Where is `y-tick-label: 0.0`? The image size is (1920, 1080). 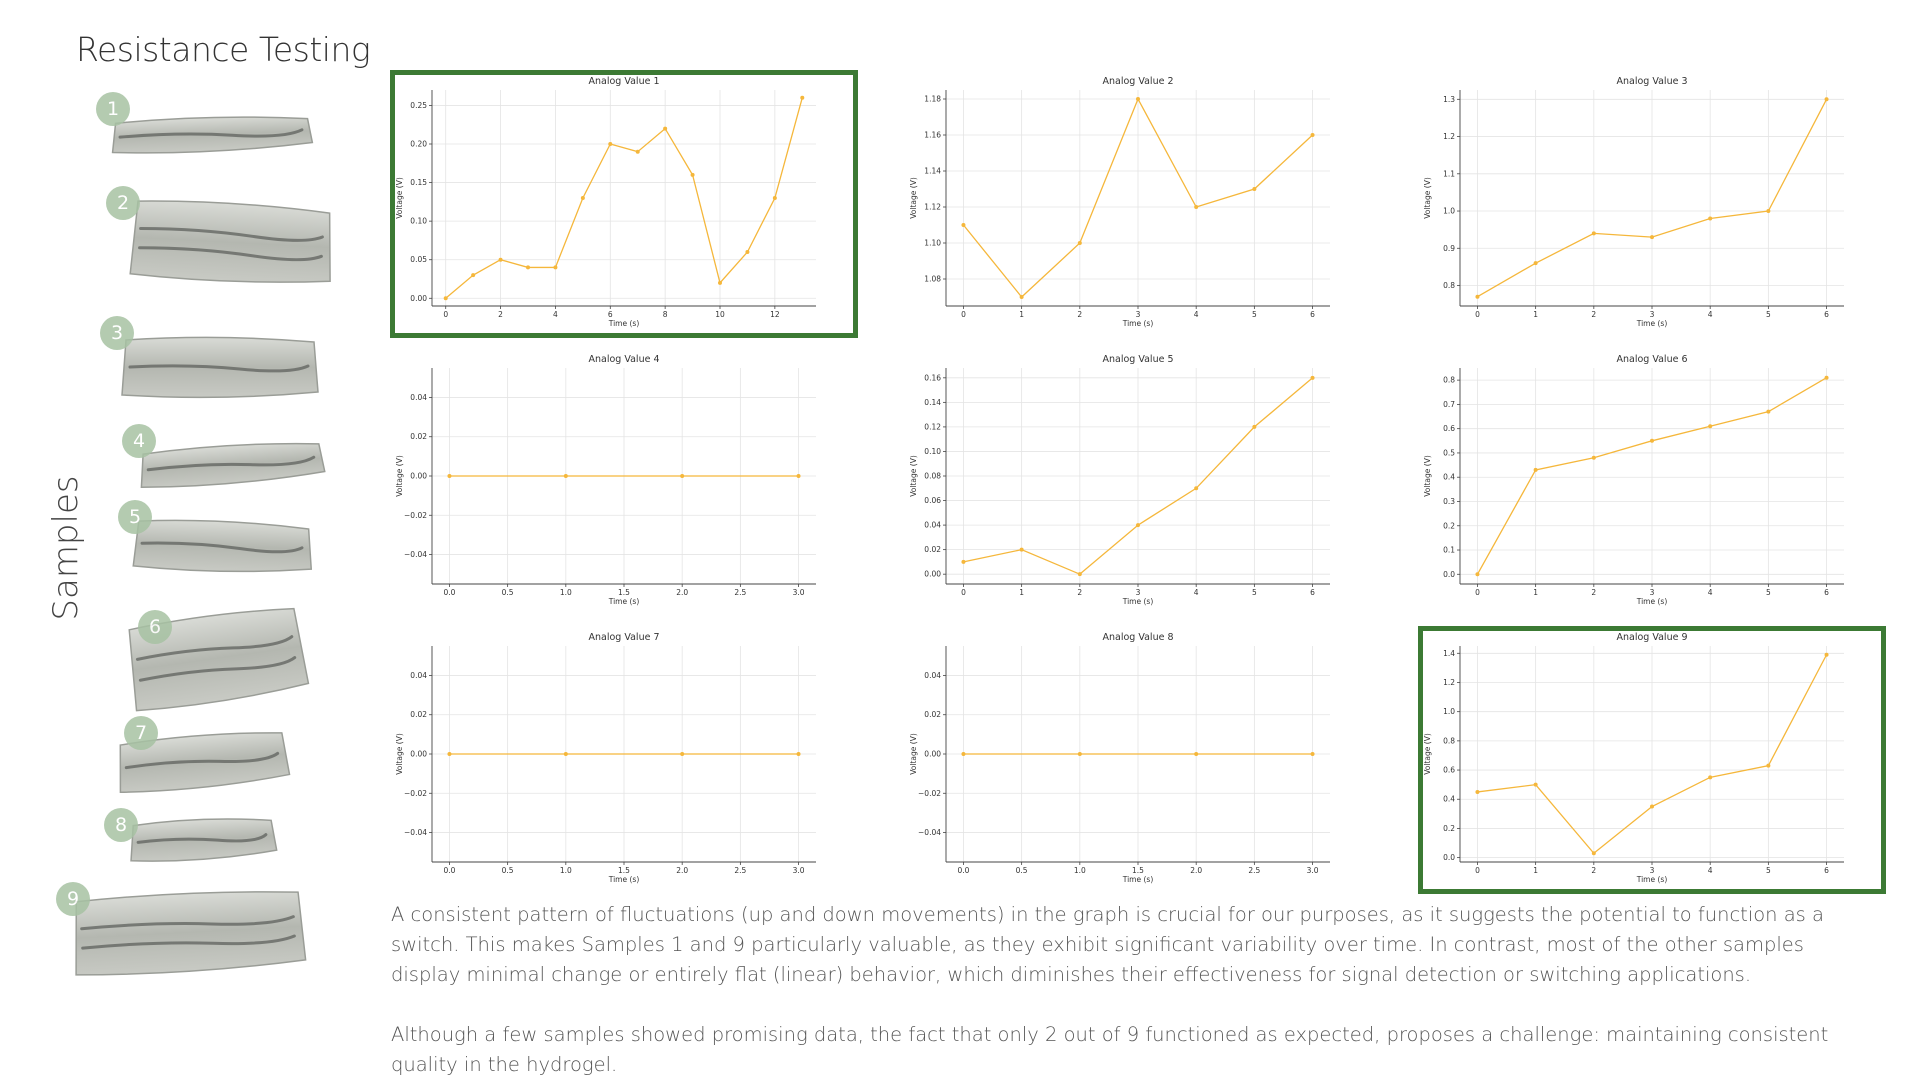 y-tick-label: 0.0 is located at coordinates (1449, 574).